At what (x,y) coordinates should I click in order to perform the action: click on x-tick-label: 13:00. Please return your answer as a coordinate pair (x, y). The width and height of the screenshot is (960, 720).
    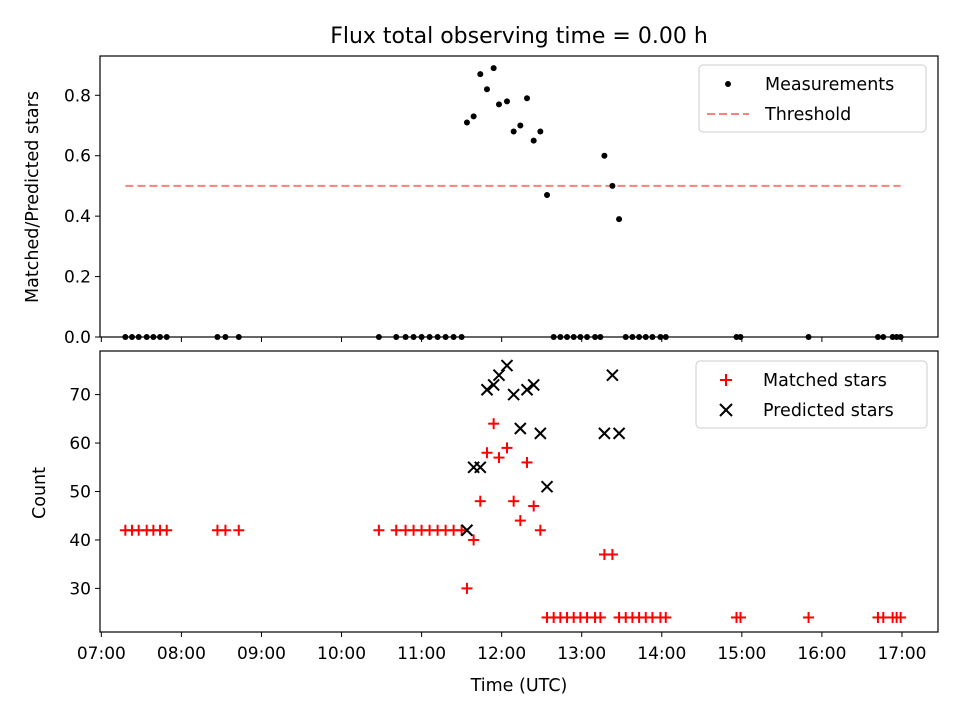
    Looking at the image, I should click on (581, 654).